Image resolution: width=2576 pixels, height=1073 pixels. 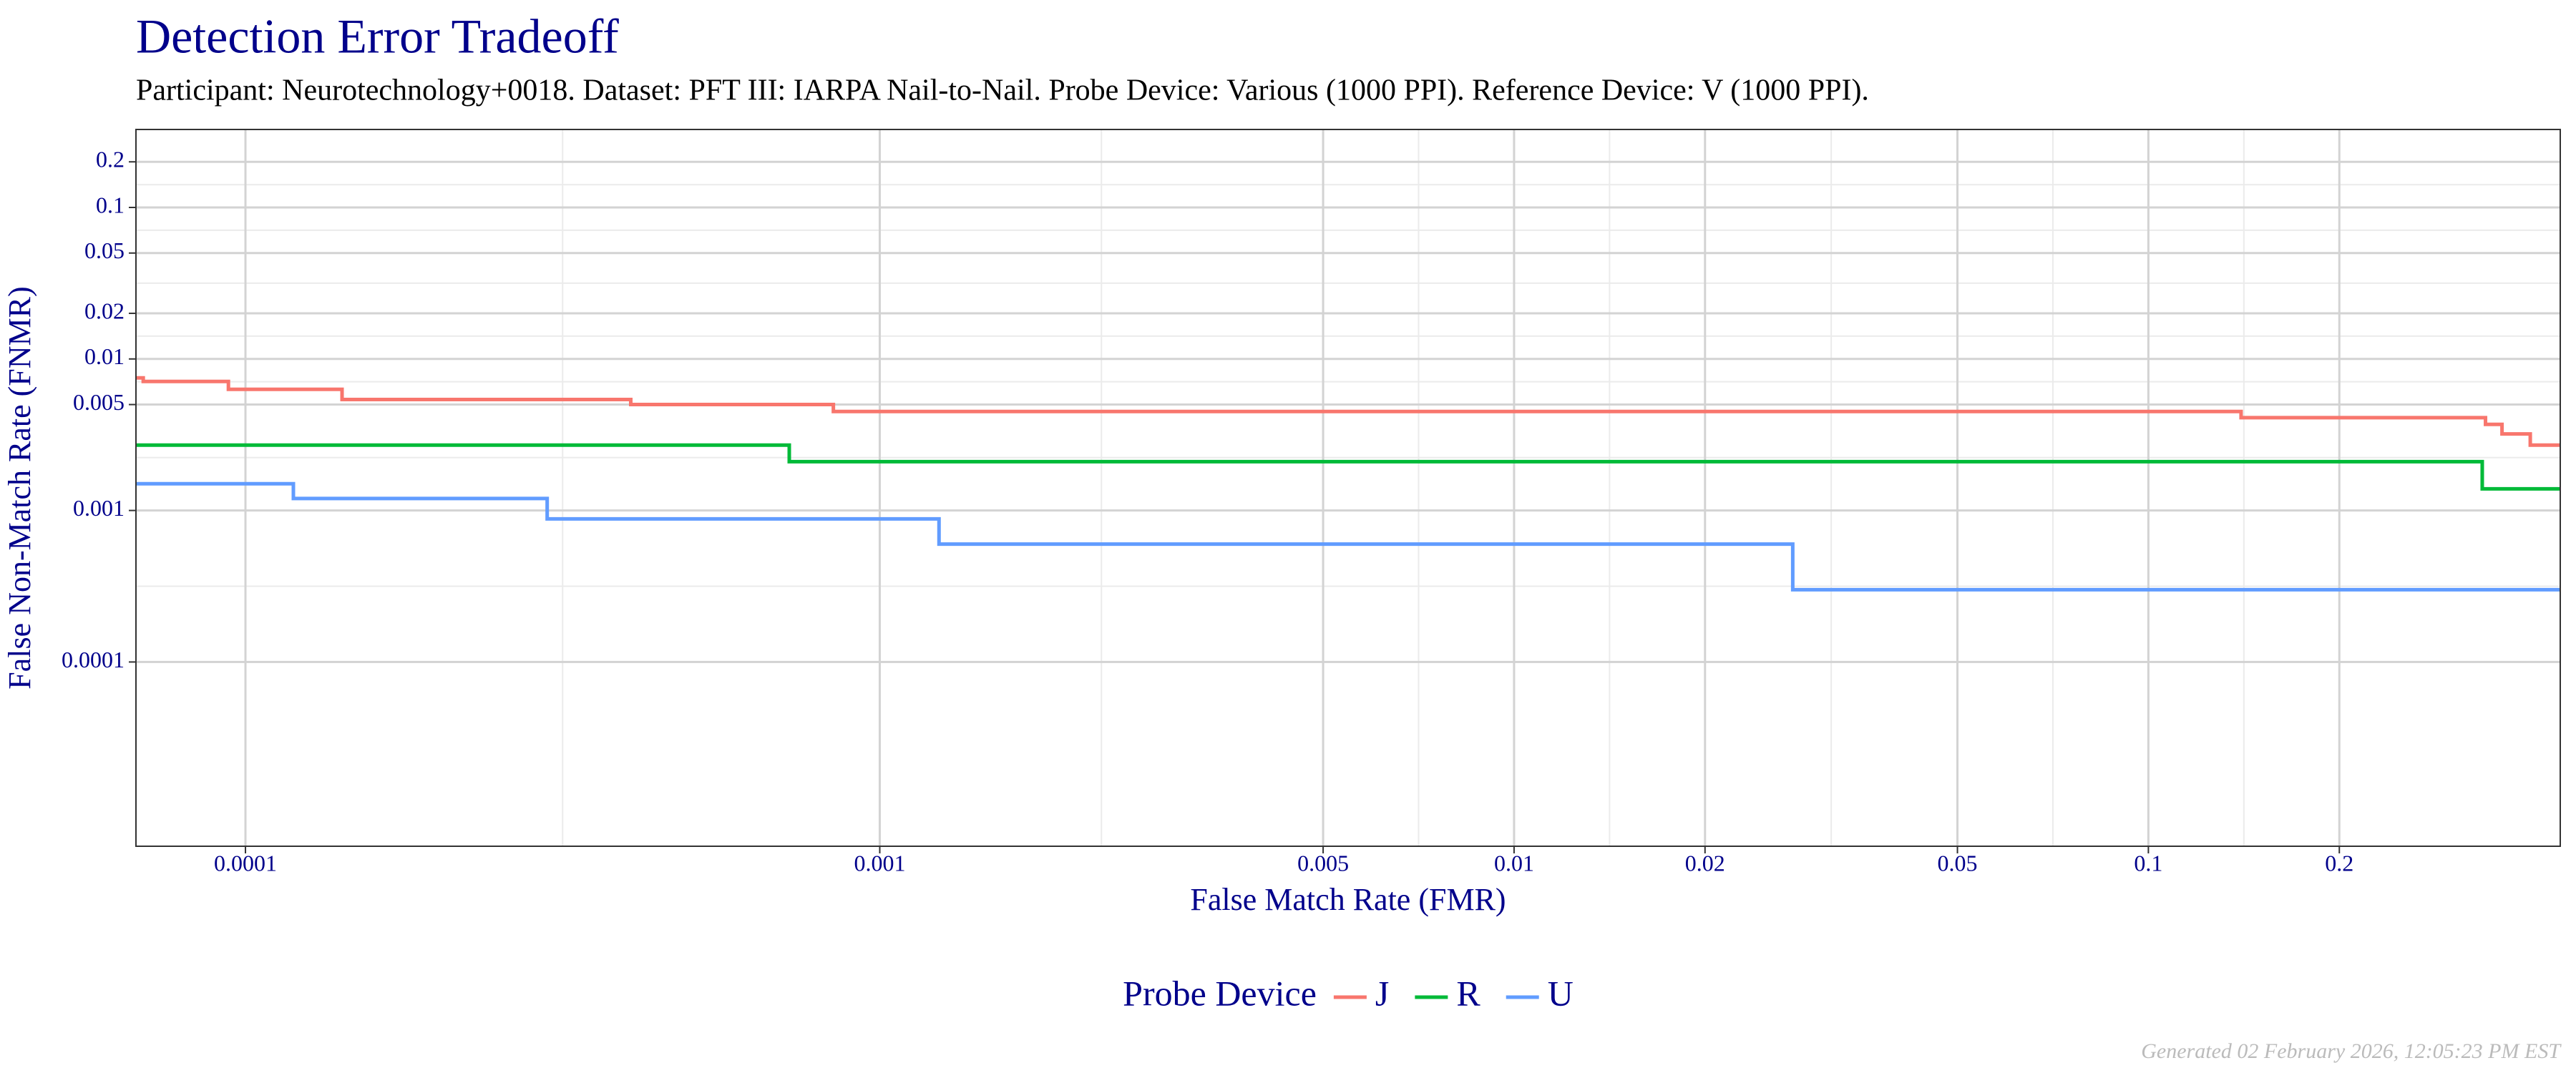 I want to click on legend: Probe Device J R U, so click(x=1348, y=993).